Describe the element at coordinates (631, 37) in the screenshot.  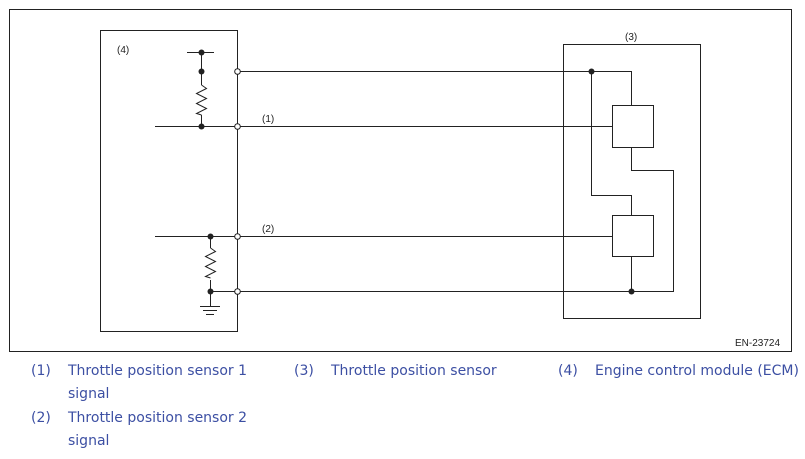
I see `sensor-label: (3)` at that location.